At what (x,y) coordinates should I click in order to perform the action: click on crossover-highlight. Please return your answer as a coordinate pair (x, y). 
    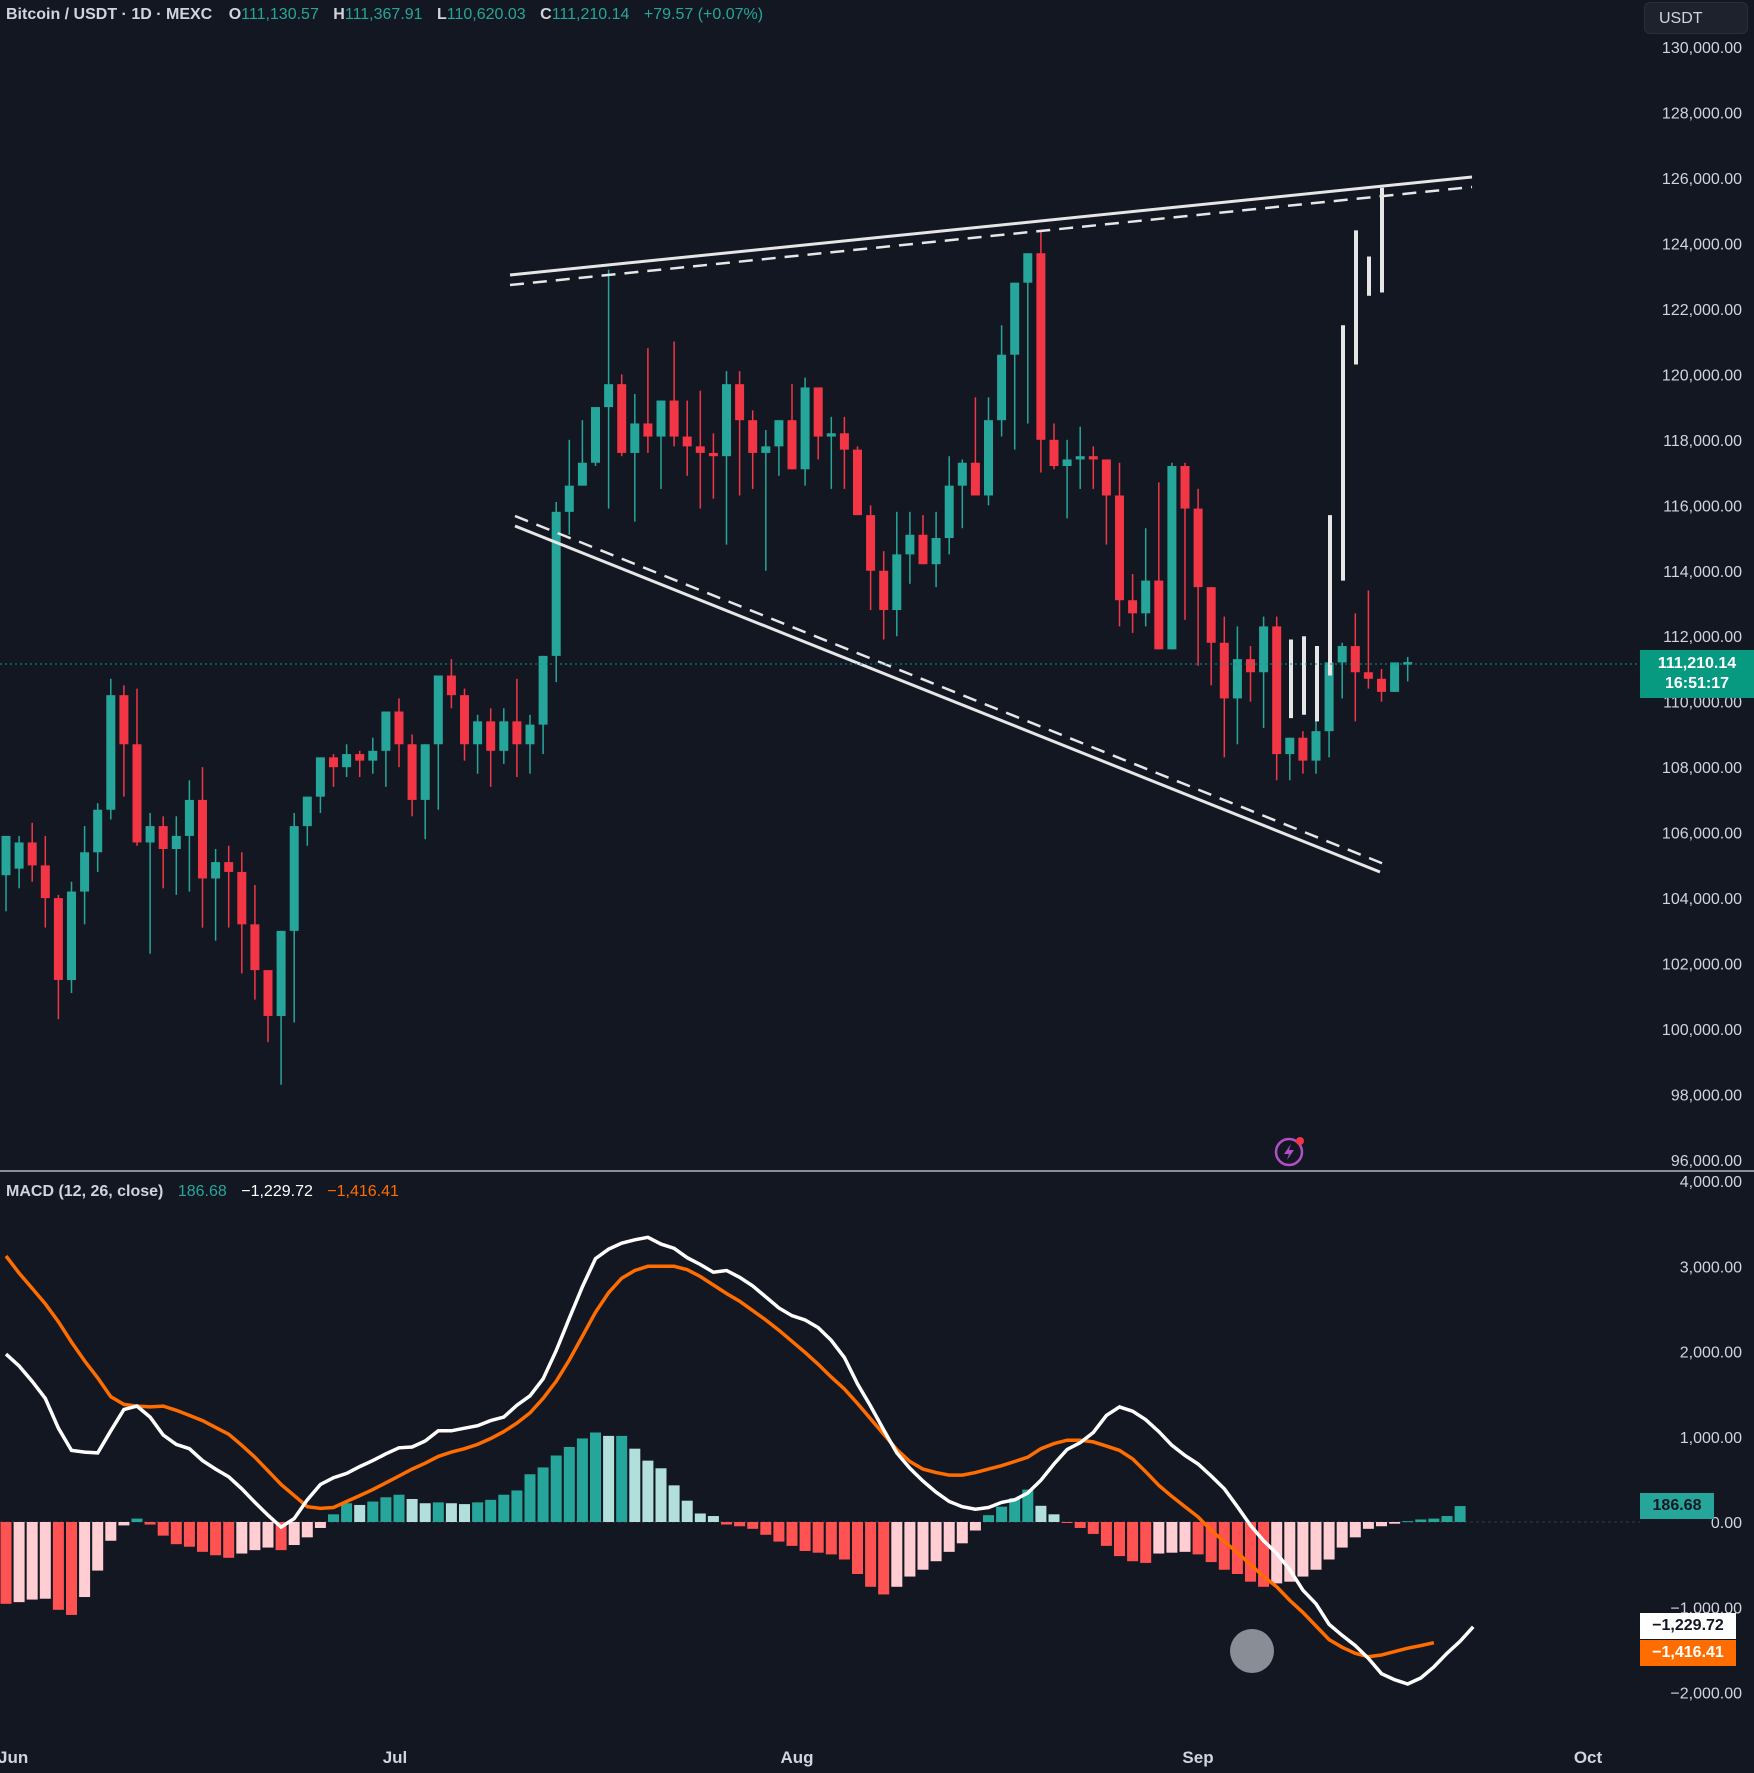
    Looking at the image, I should click on (1252, 1651).